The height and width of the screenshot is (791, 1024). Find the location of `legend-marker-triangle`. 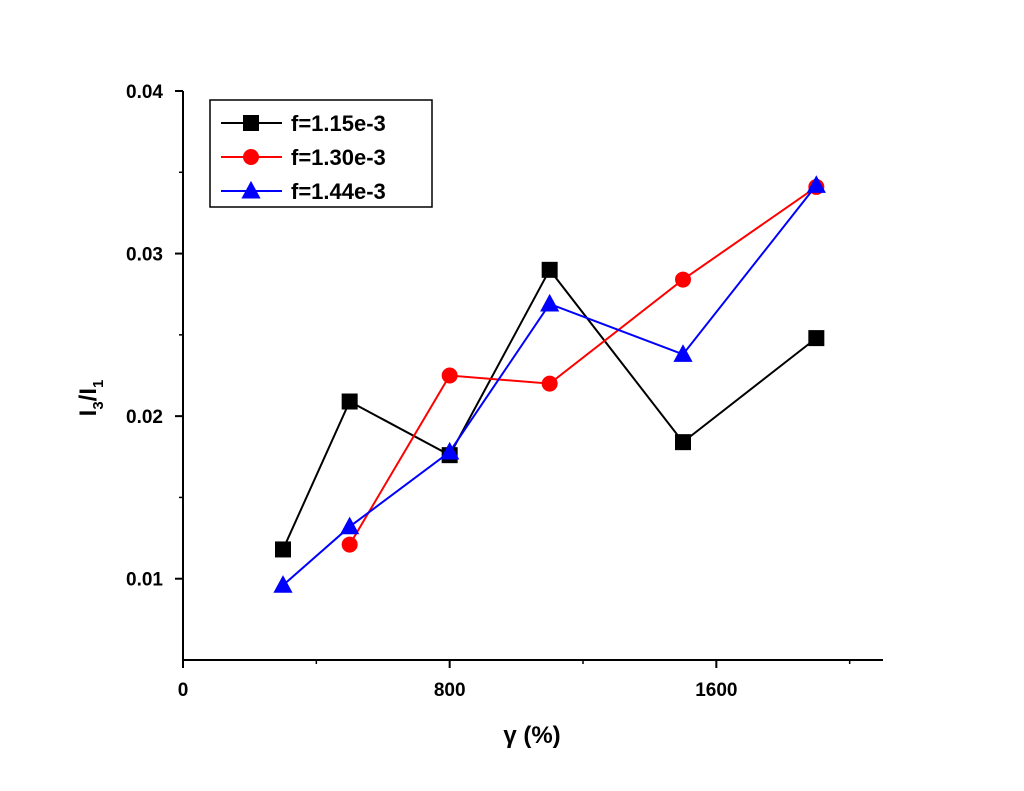

legend-marker-triangle is located at coordinates (251, 189).